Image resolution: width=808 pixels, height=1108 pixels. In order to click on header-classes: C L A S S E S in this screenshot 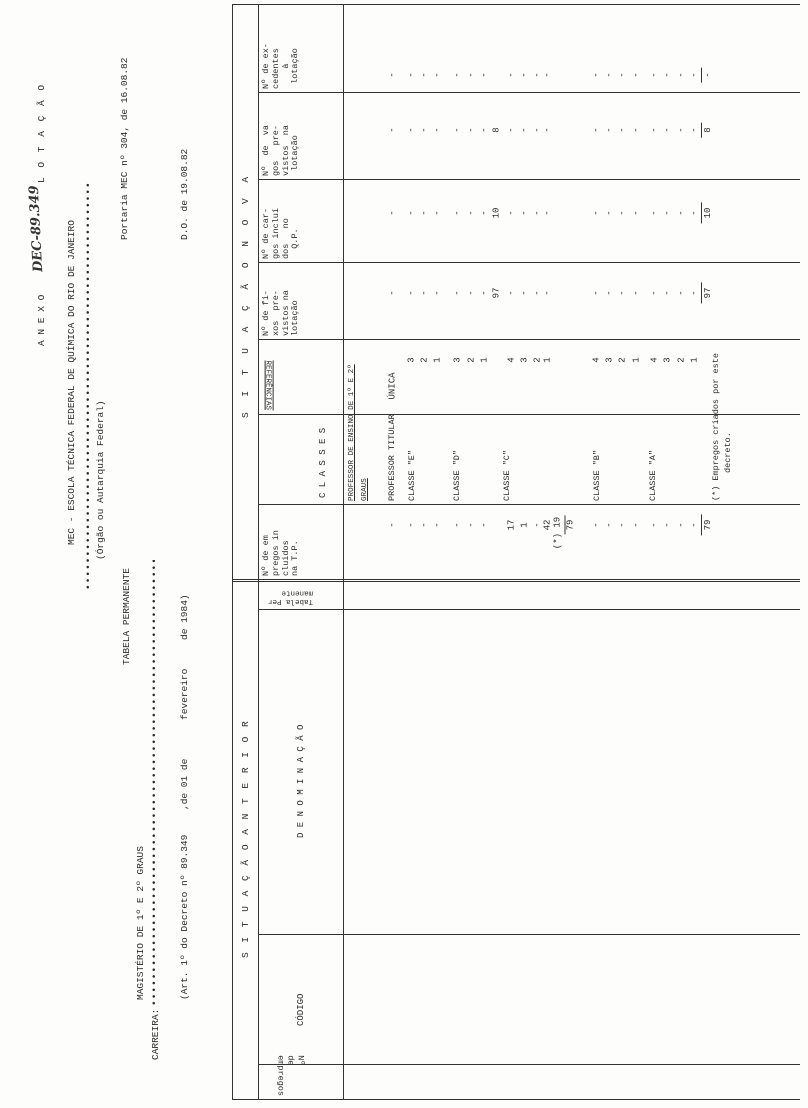, I will do `click(323, 462)`.